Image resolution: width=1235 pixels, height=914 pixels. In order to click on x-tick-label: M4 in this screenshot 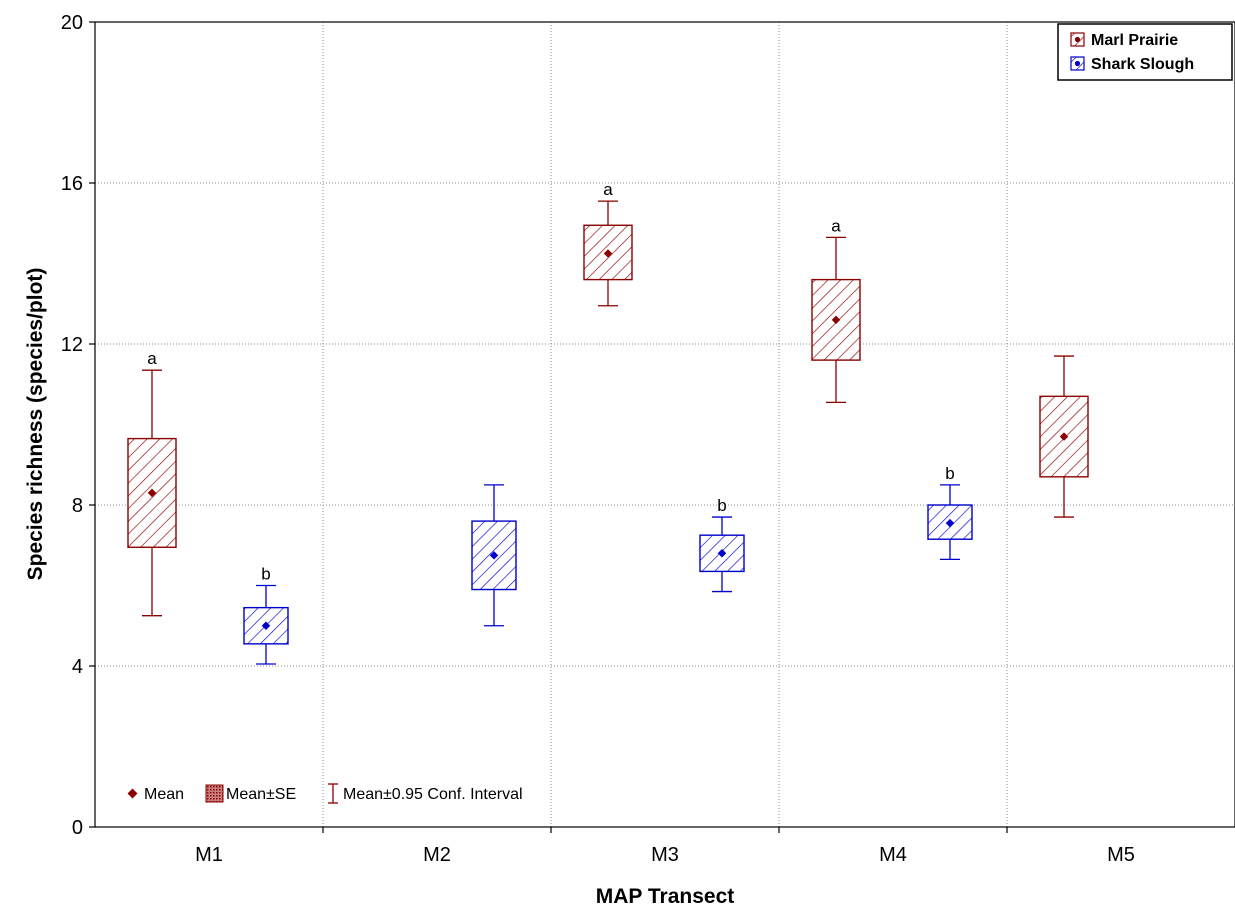, I will do `click(893, 855)`.